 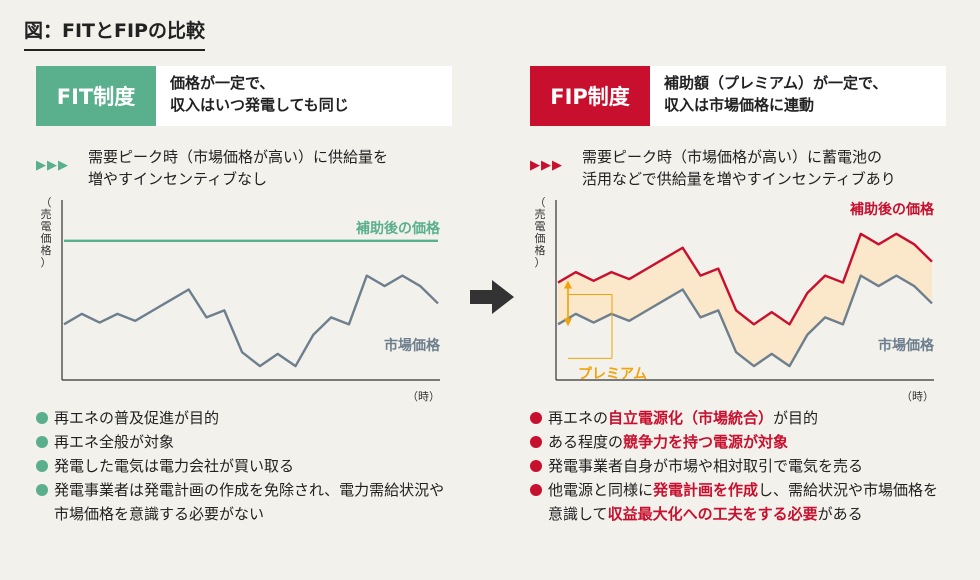 What do you see at coordinates (492, 297) in the screenshot?
I see `transition-arrow-icon` at bounding box center [492, 297].